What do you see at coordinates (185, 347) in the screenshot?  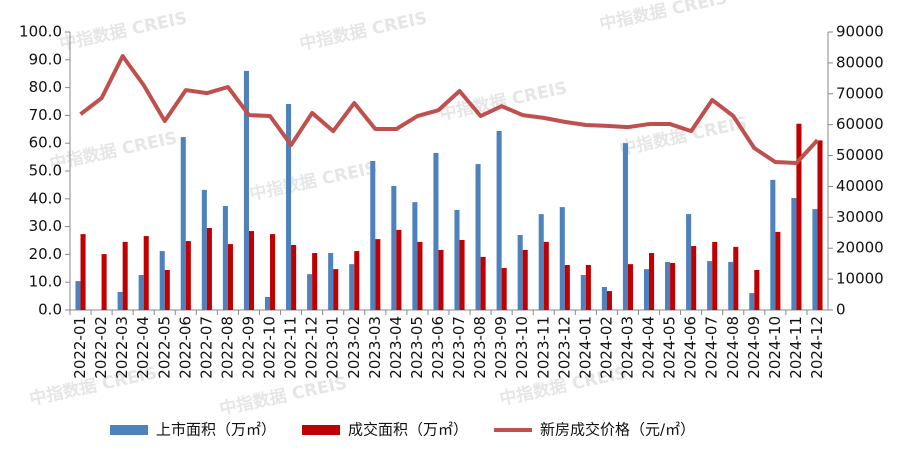 I see `x-tick-label: 2022-06` at bounding box center [185, 347].